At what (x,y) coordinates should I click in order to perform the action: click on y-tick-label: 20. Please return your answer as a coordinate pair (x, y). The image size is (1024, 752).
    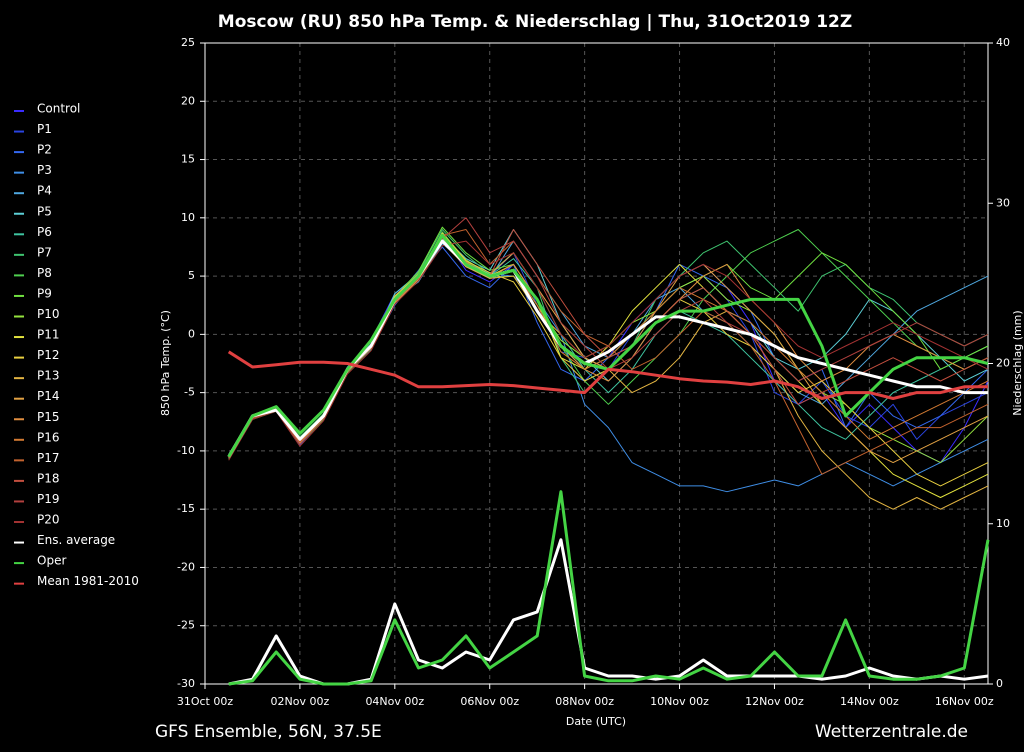
    Looking at the image, I should click on (188, 100).